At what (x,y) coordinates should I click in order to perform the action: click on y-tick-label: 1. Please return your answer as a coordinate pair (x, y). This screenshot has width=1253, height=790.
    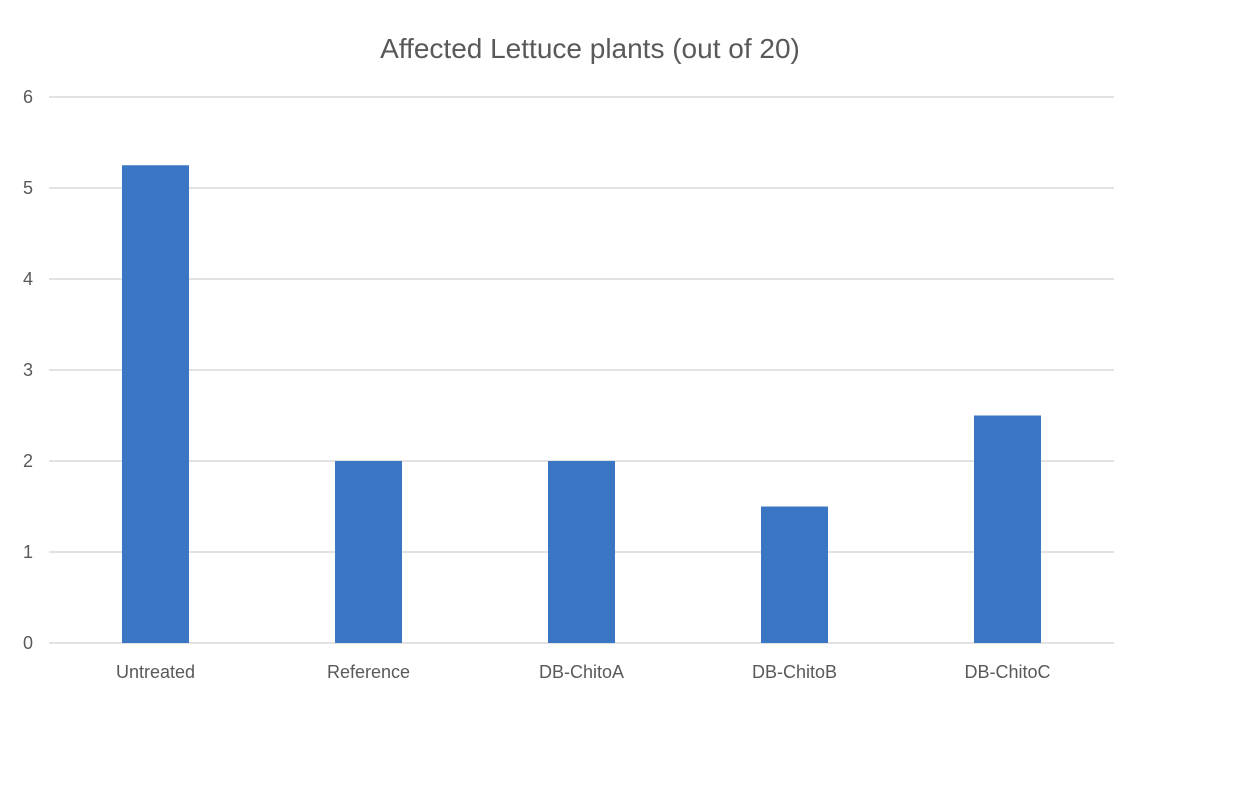
    Looking at the image, I should click on (28, 552).